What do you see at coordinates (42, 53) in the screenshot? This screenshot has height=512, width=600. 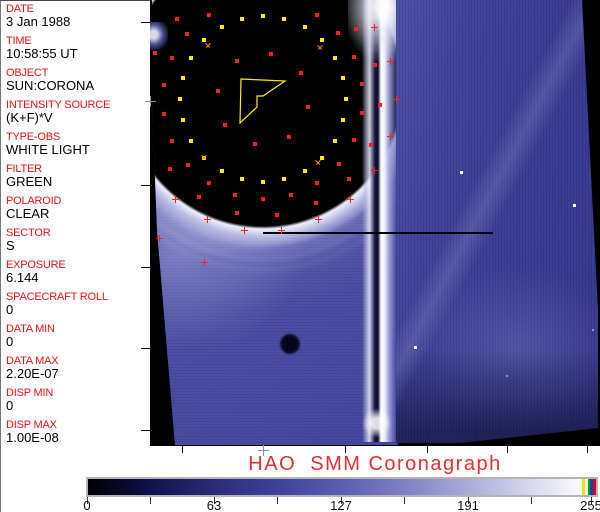 I see `field-value: 10:58:55 UT` at bounding box center [42, 53].